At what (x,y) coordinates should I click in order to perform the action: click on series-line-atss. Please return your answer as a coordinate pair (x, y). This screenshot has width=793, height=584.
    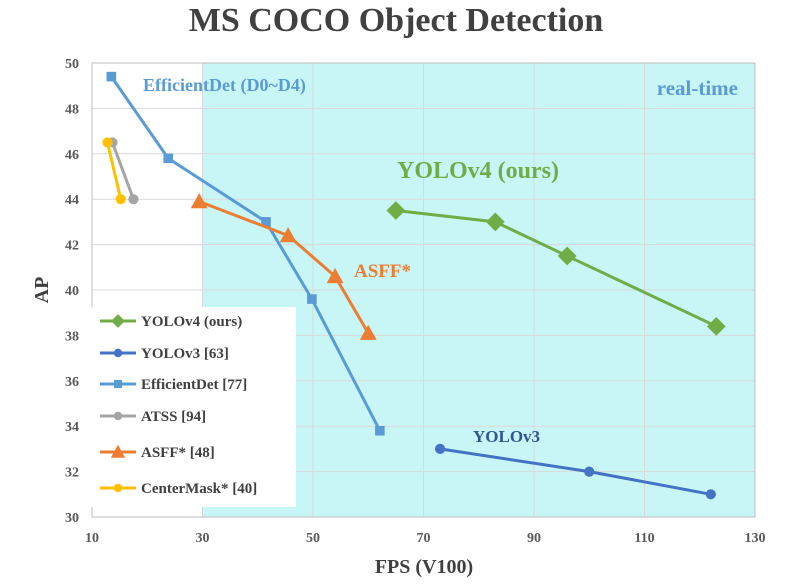
    Looking at the image, I should click on (123, 170).